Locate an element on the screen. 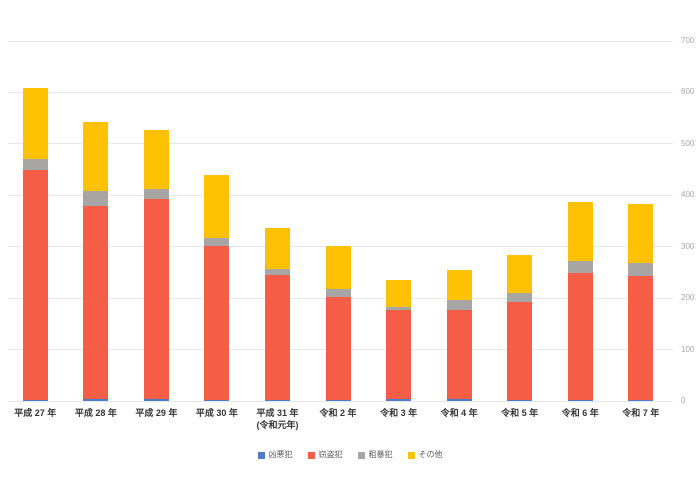  y-tick-label-300: 300 is located at coordinates (688, 246).